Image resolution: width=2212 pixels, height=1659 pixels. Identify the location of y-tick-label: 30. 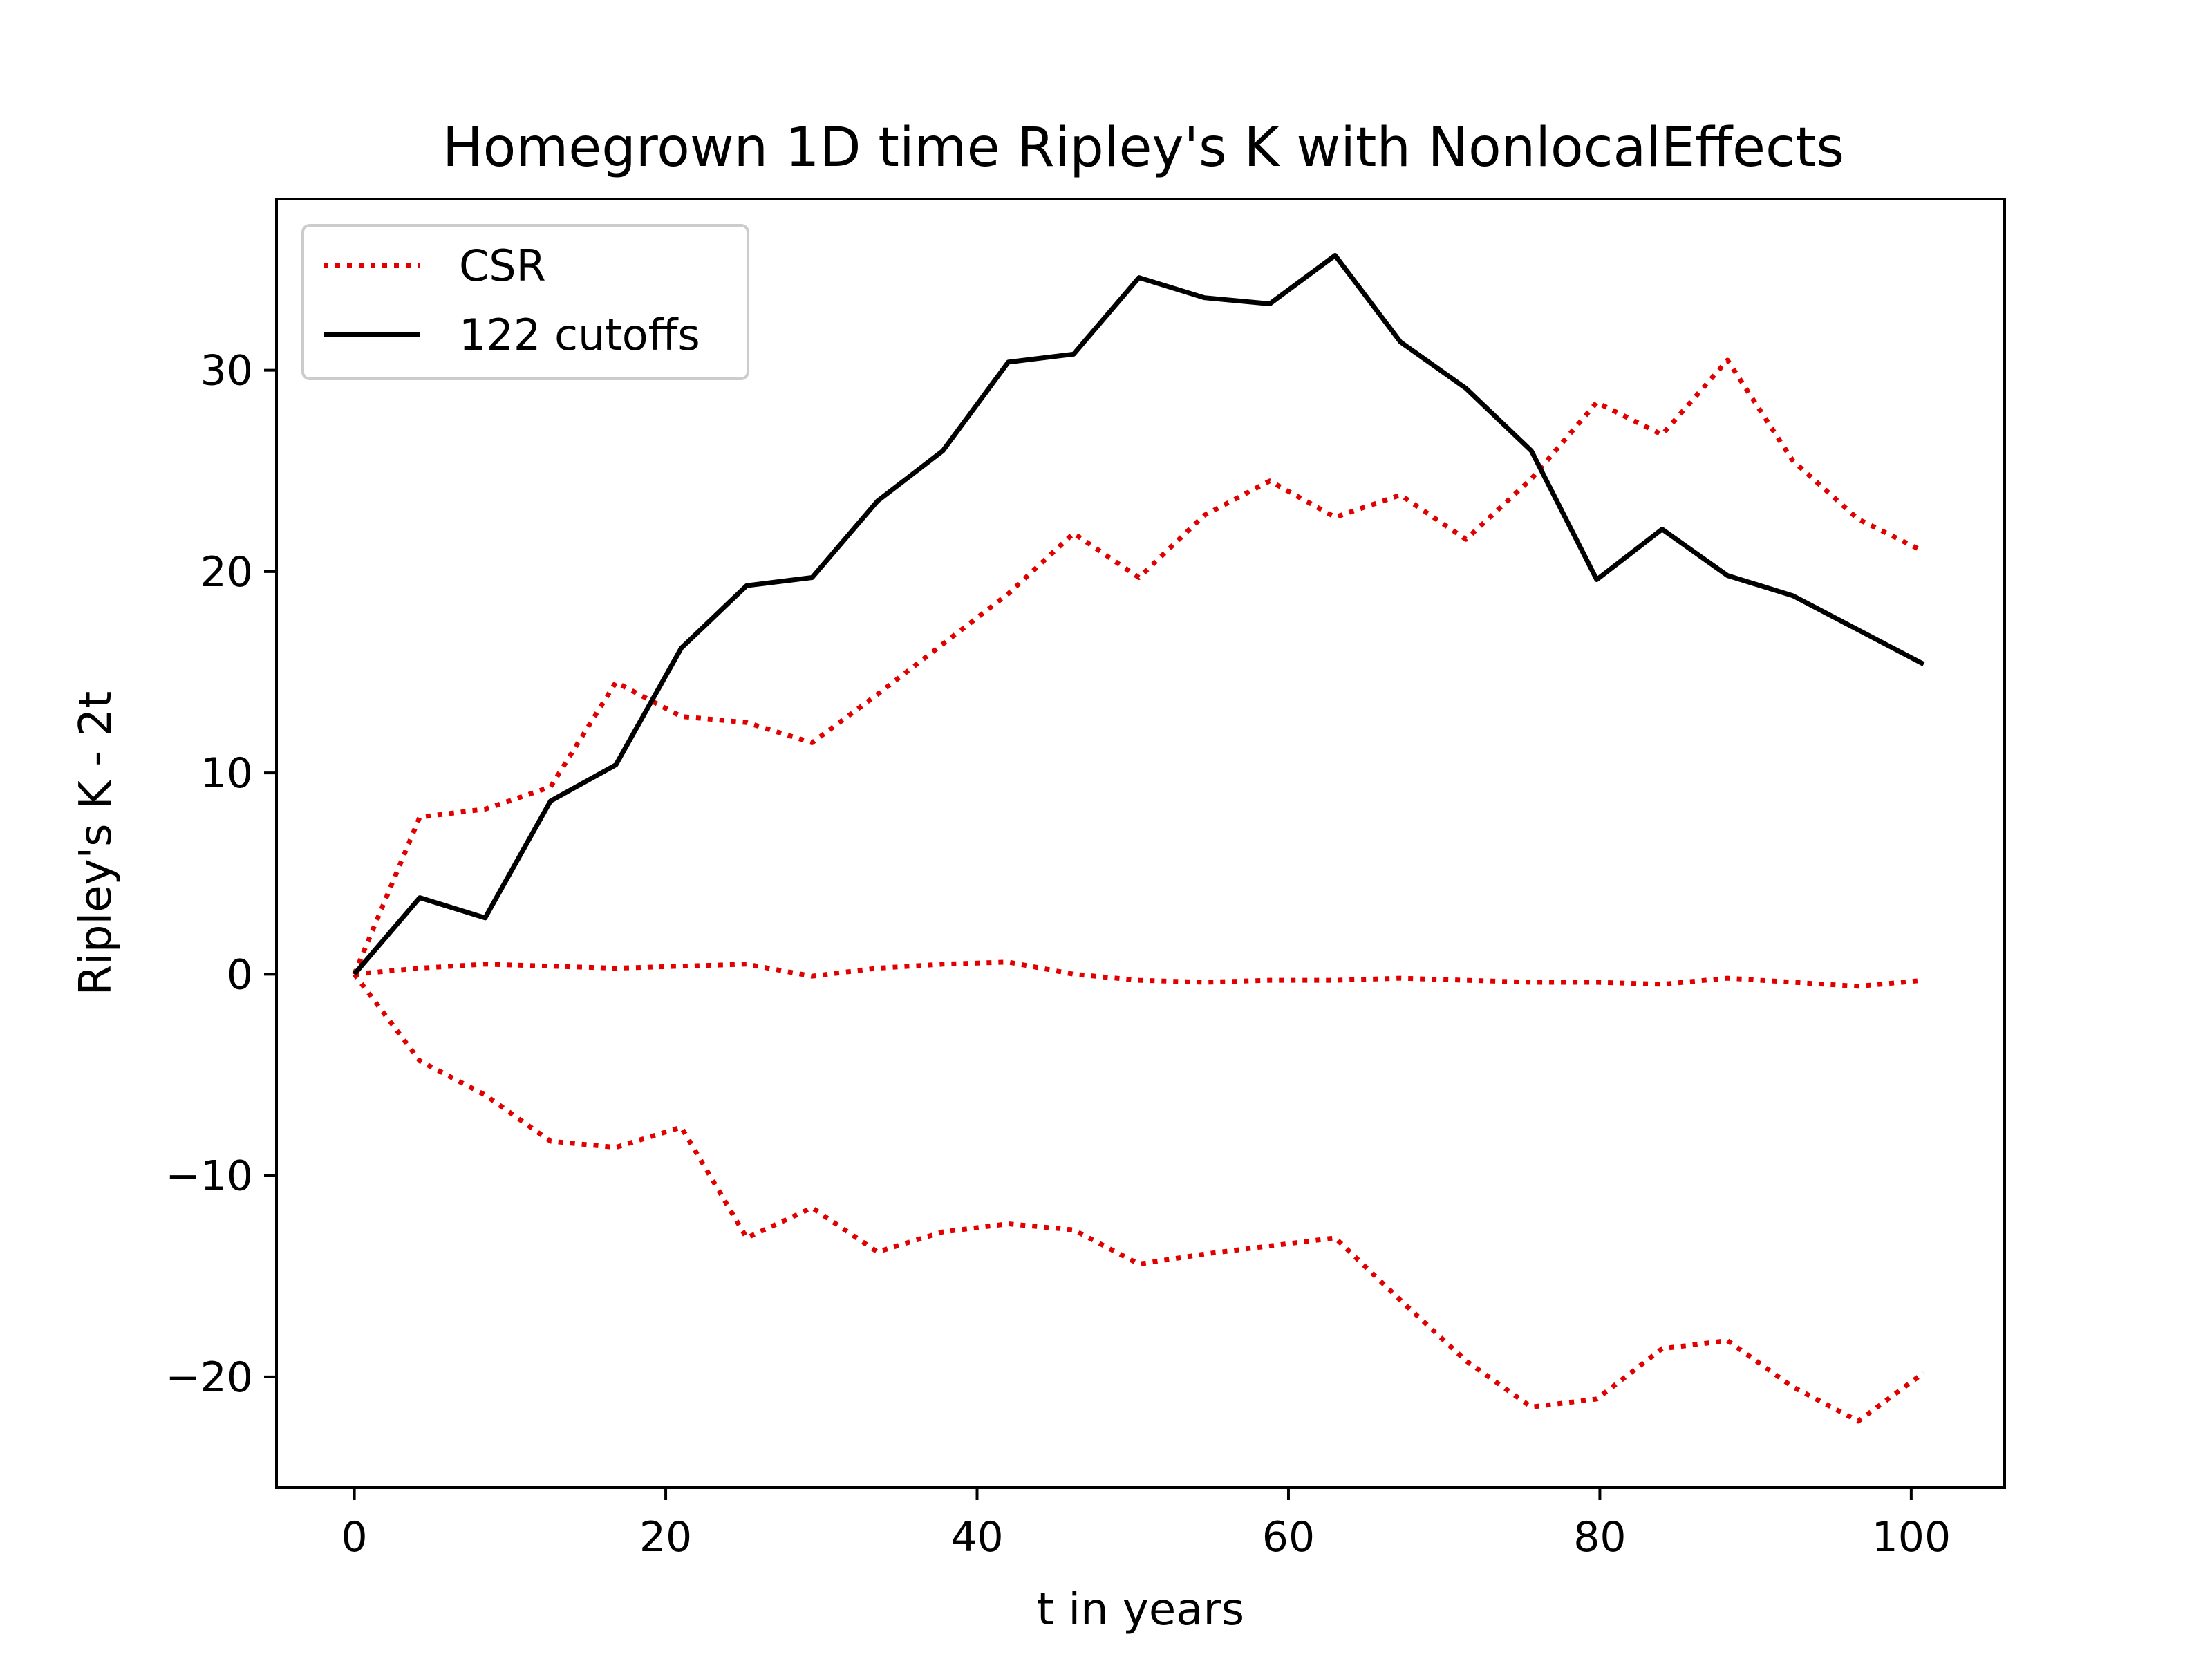
(226, 371).